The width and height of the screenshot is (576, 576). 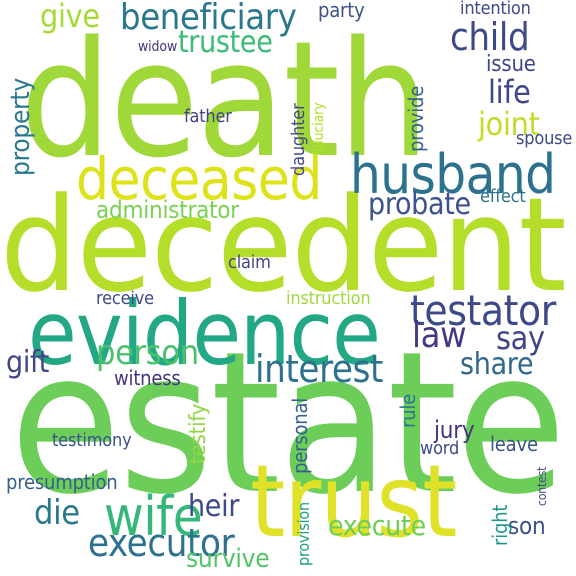 What do you see at coordinates (147, 378) in the screenshot?
I see `word-witness: witness` at bounding box center [147, 378].